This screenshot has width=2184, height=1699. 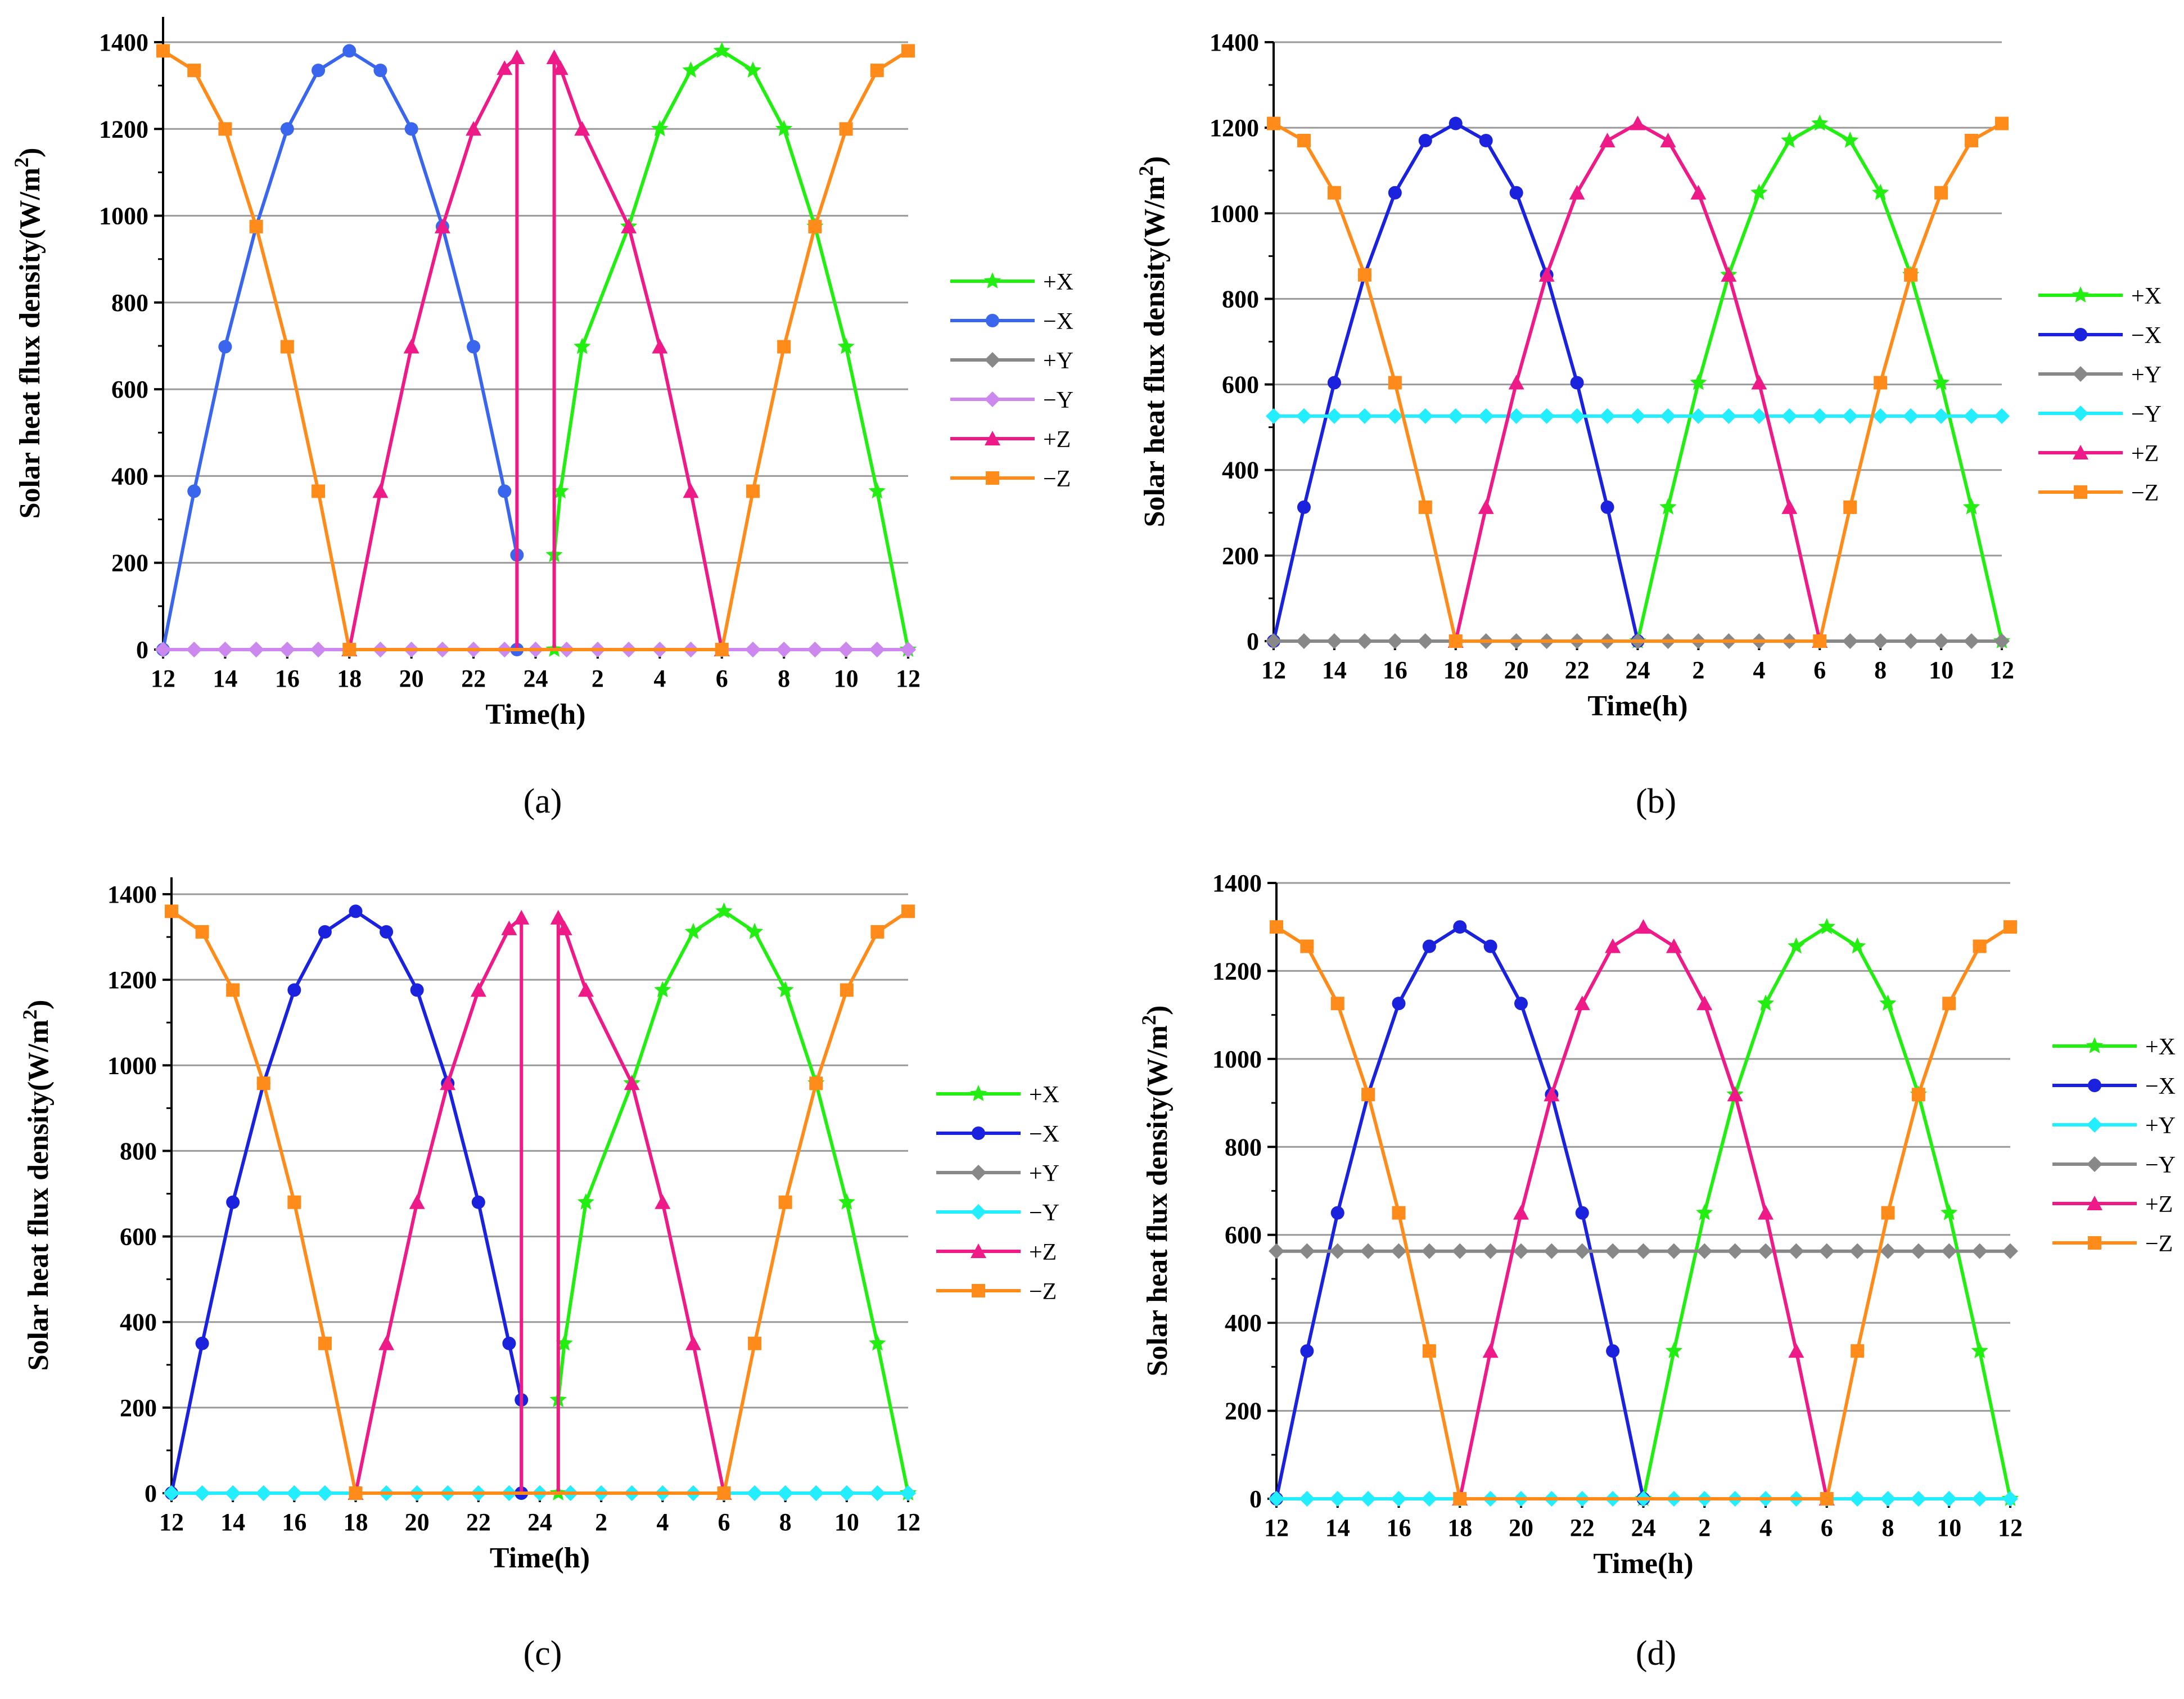 I want to click on y-tick-label: 200, so click(x=129, y=563).